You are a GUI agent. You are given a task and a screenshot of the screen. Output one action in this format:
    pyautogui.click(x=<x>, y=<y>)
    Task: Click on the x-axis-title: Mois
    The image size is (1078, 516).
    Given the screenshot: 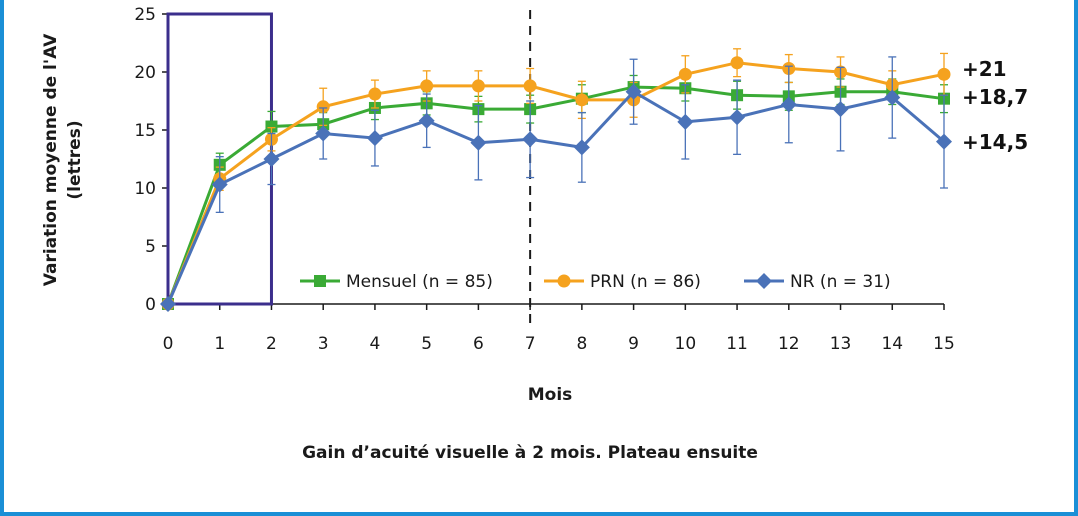 What is the action you would take?
    pyautogui.click(x=550, y=395)
    